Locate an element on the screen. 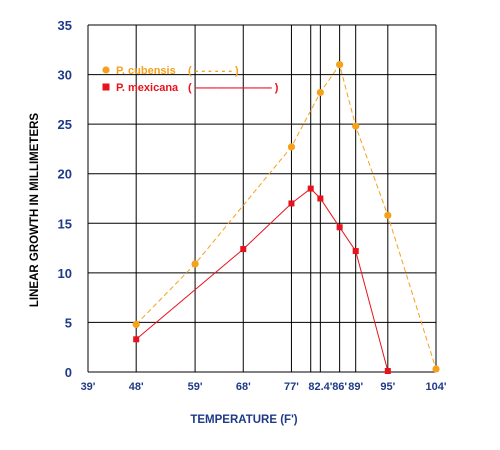 This screenshot has width=500, height=450. y-tick-label-30: 30 is located at coordinates (65, 75).